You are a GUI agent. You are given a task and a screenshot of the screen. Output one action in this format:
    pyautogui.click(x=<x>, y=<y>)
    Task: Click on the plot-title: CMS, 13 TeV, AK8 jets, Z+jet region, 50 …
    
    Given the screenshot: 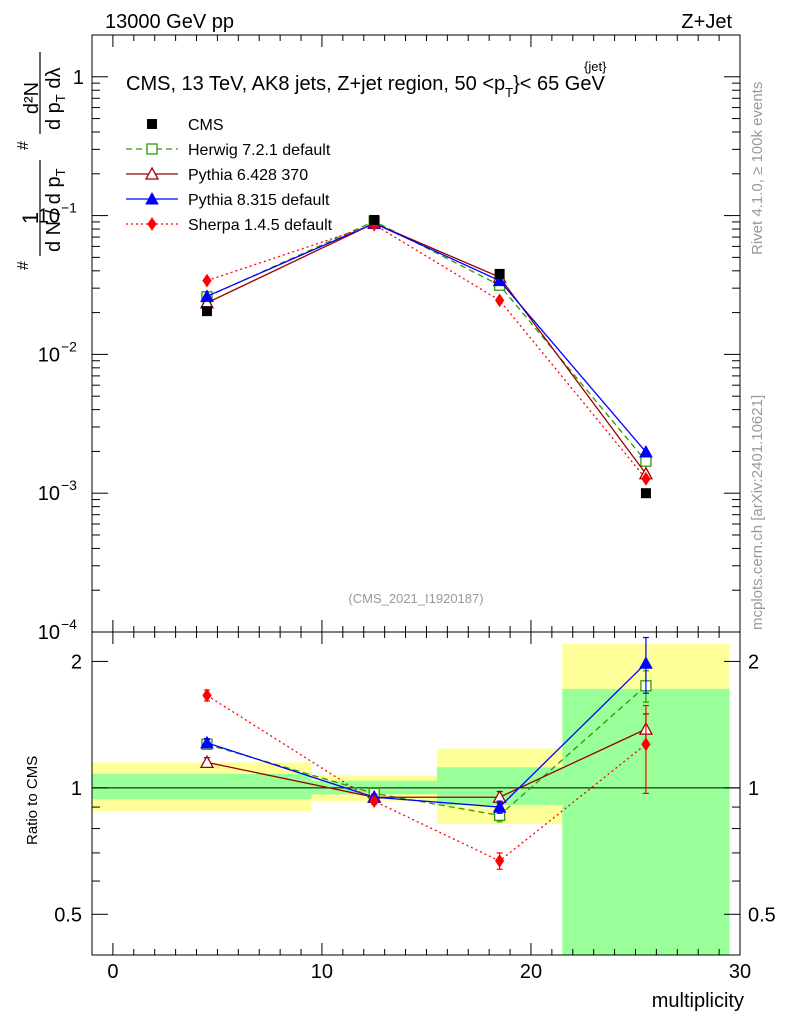 What is the action you would take?
    pyautogui.click(x=366, y=79)
    